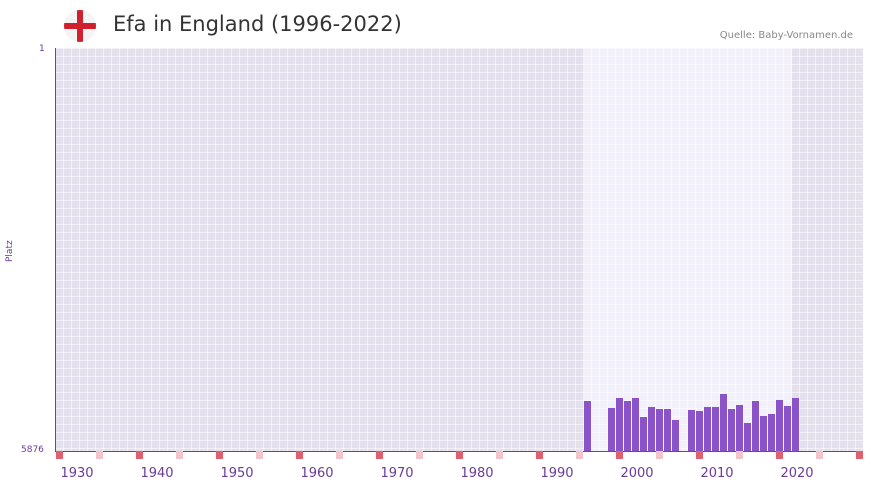 Image resolution: width=873 pixels, height=492 pixels. Describe the element at coordinates (771, 432) in the screenshot. I see `bar-2018` at that location.